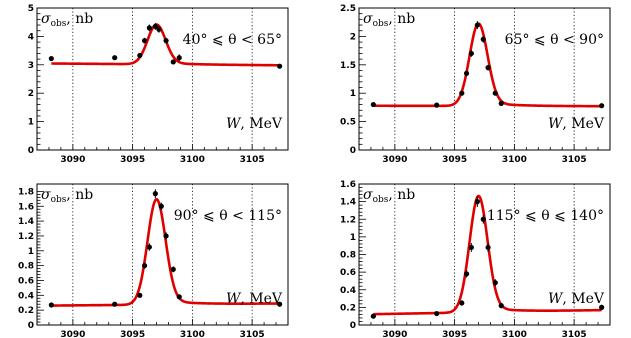 The image size is (631, 338). What do you see at coordinates (348, 66) in the screenshot?
I see `y-tick-label: 1.5` at bounding box center [348, 66].